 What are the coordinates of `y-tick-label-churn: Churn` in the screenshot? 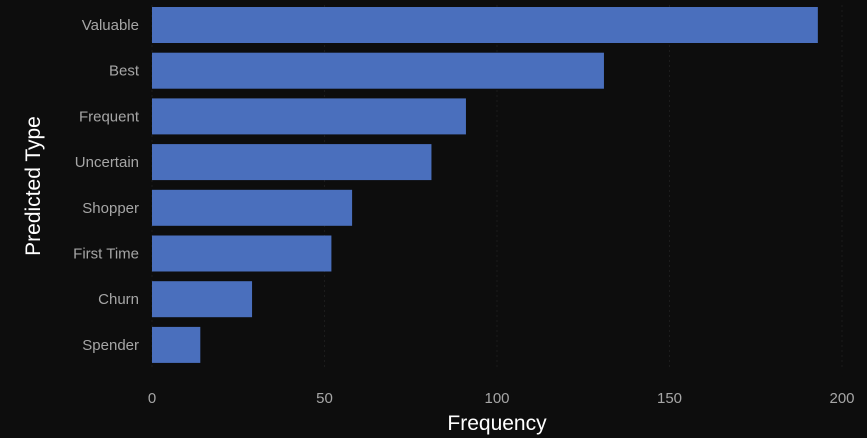 It's located at (118, 299).